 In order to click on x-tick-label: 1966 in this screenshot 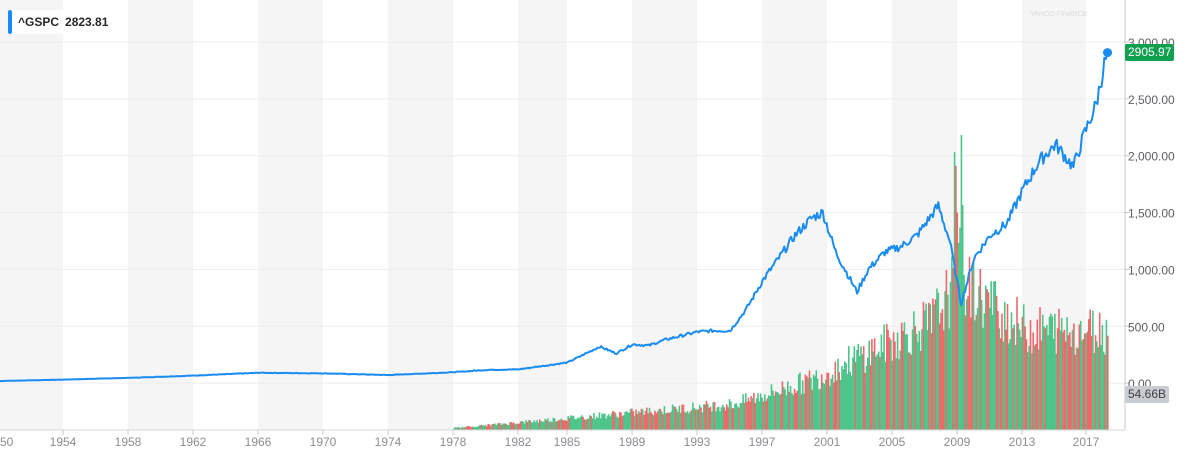, I will do `click(258, 442)`.